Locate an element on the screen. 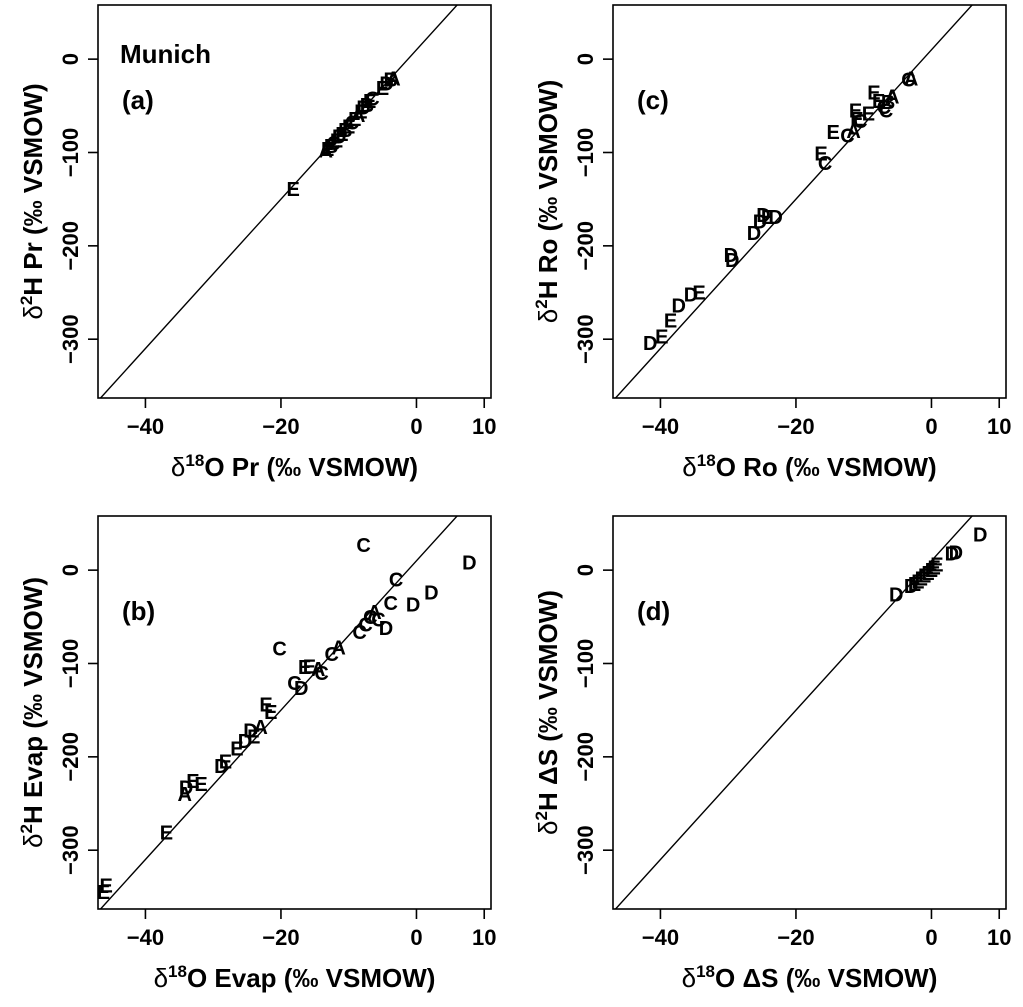 The image size is (1023, 1007). panel-label: (a) is located at coordinates (138, 100).